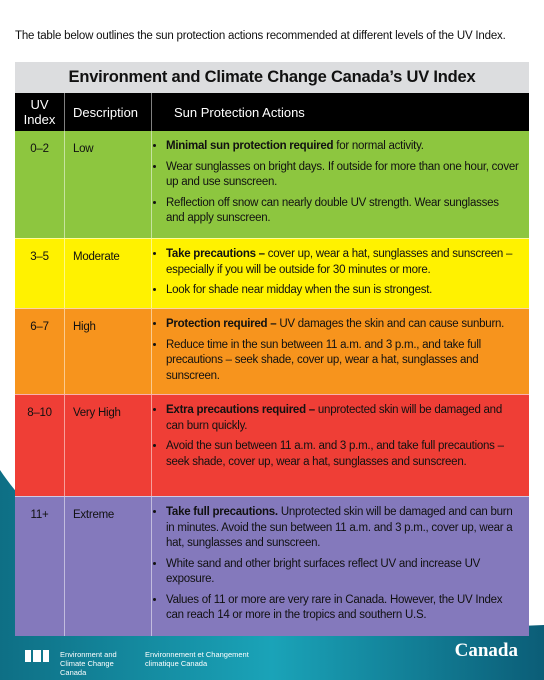 Image resolution: width=544 pixels, height=680 pixels. Describe the element at coordinates (108, 112) in the screenshot. I see `header-cell: Description` at that location.